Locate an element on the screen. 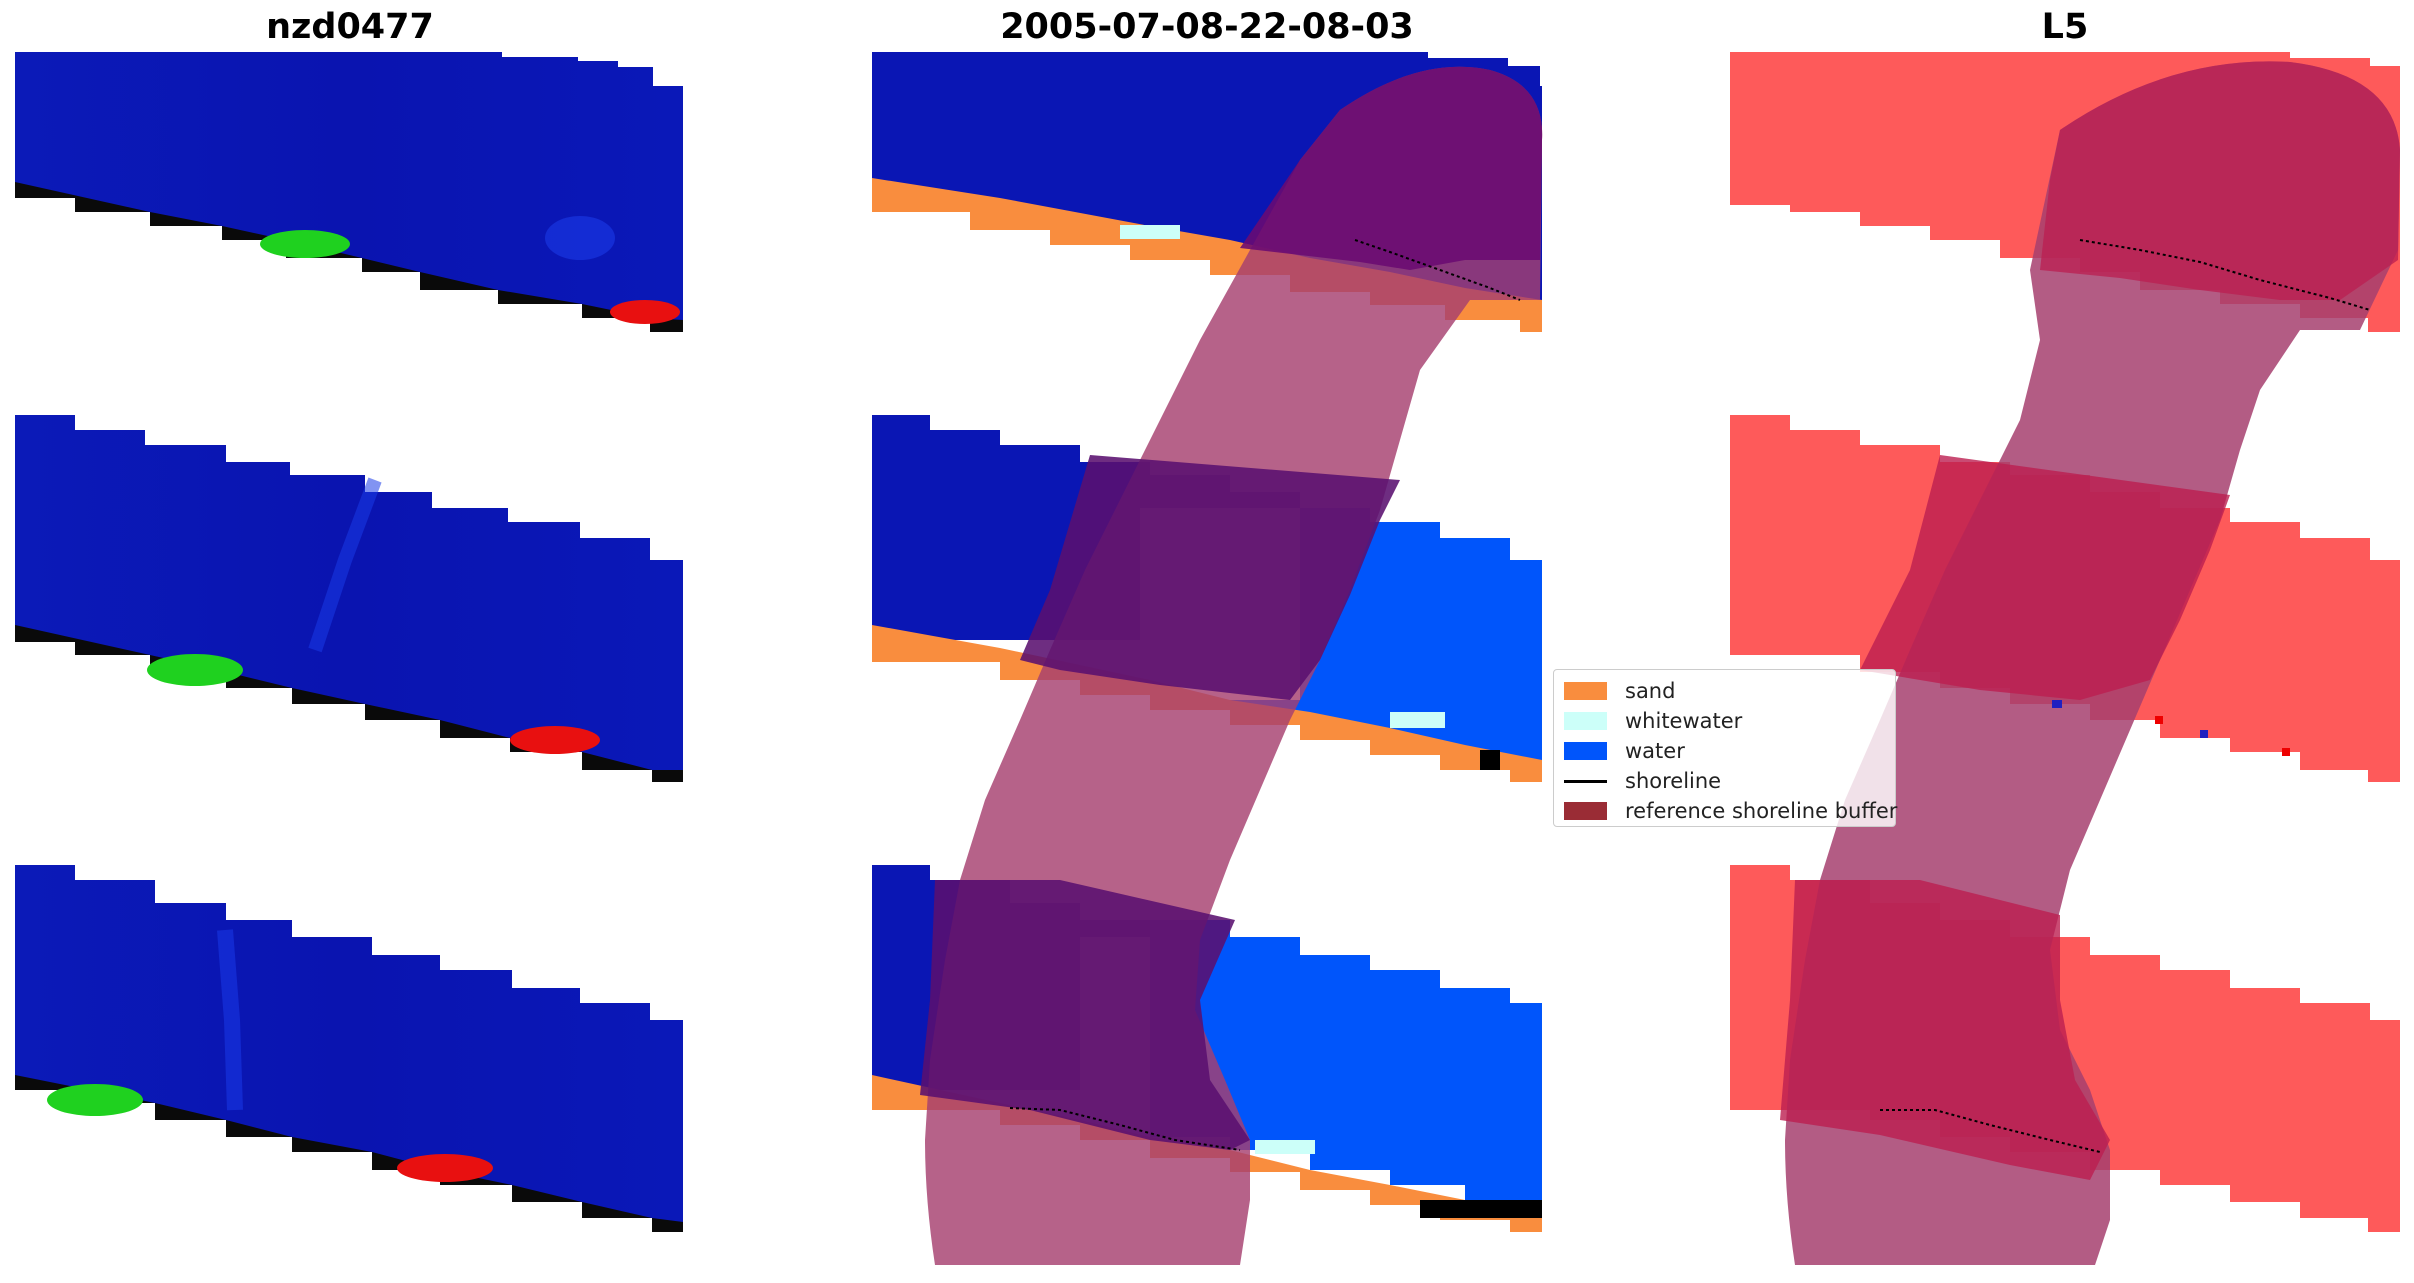 Image resolution: width=2414 pixels, height=1283 pixels. legend-label-water: water is located at coordinates (1655, 751).